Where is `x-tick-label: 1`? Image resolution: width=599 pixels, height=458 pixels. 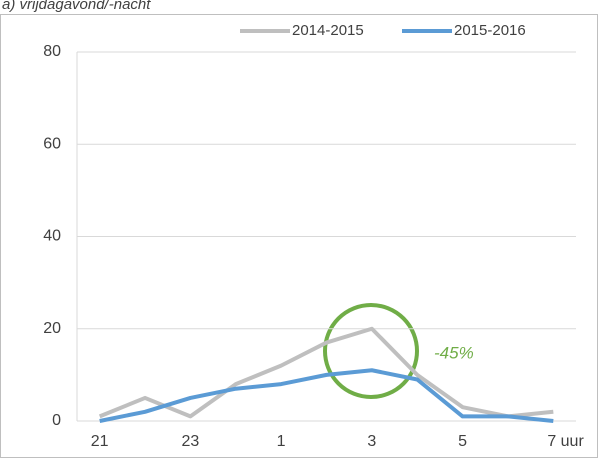
x-tick-label: 1 is located at coordinates (281, 441).